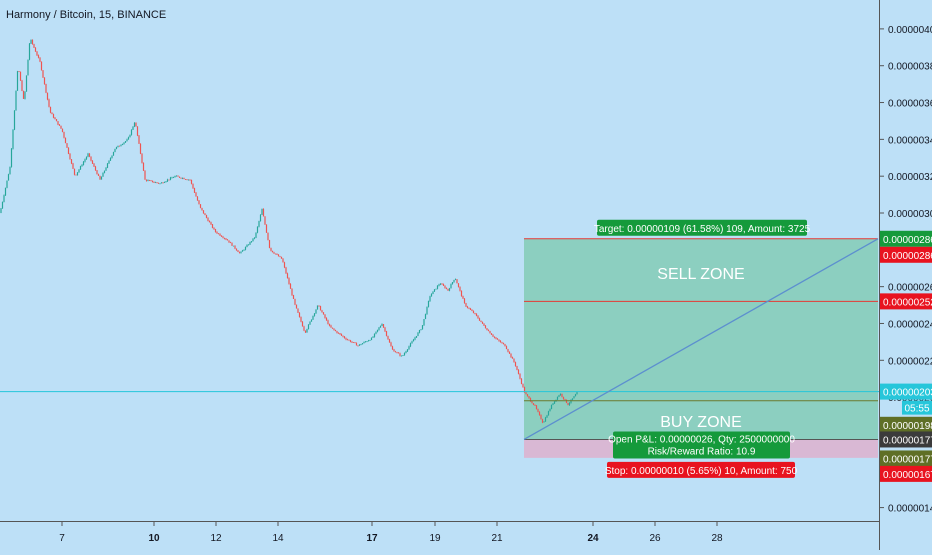  Describe the element at coordinates (907, 459) in the screenshot. I see `price-label-text: 0.00000177` at that location.